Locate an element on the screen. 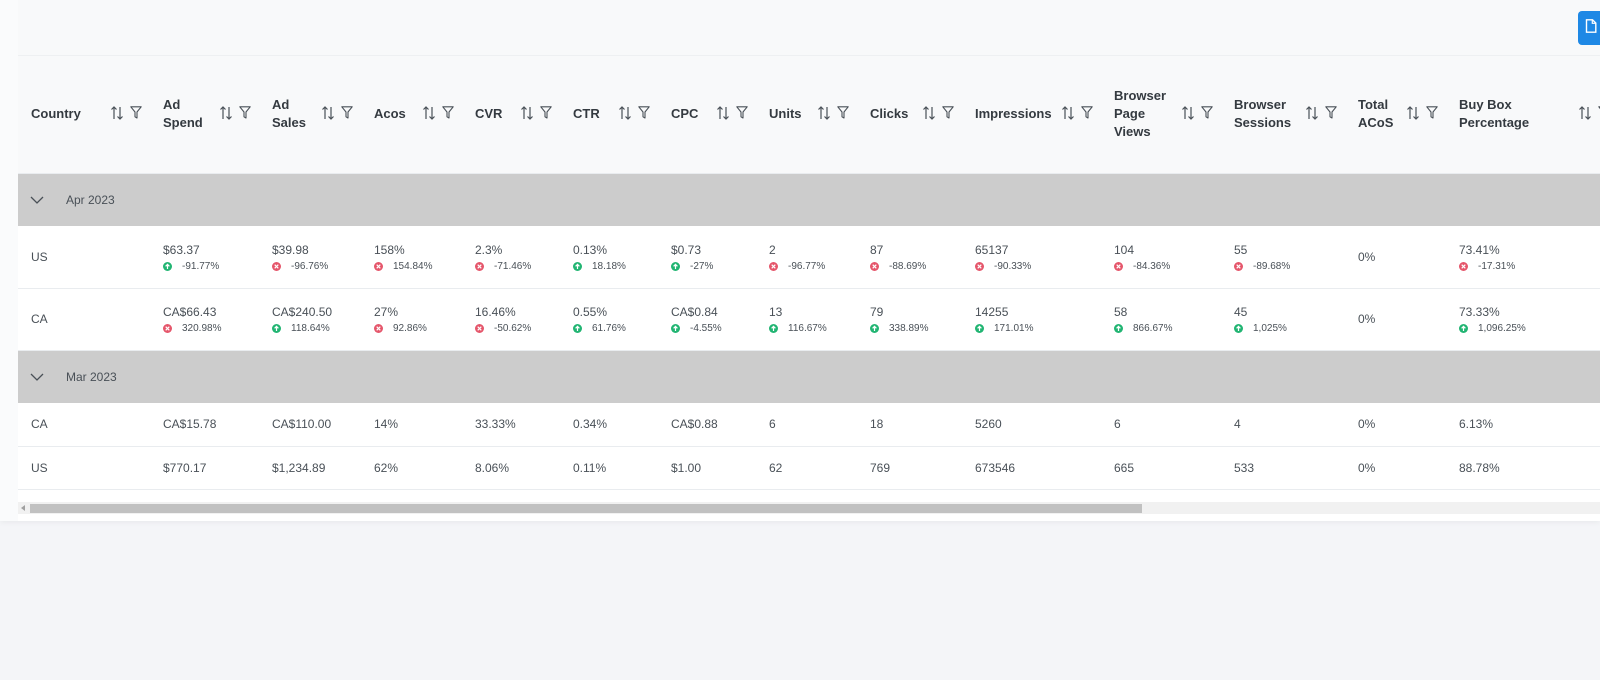 This screenshot has width=1600, height=680. column-header-total-acos: Total ACoS is located at coordinates (1395, 115).